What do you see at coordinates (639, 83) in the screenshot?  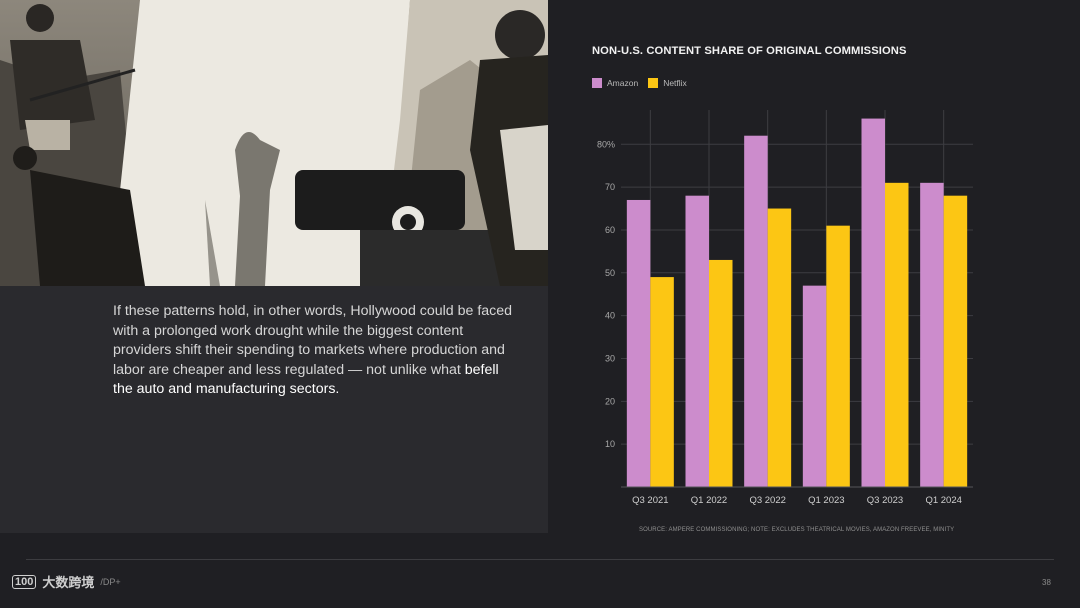 I see `chart-legend: Amazon Netflix` at bounding box center [639, 83].